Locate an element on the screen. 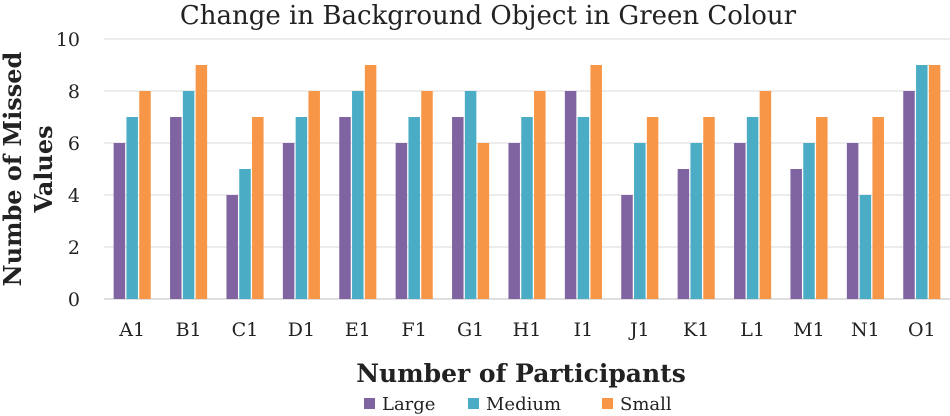 This screenshot has width=950, height=416. bar-large-n1 is located at coordinates (852, 221).